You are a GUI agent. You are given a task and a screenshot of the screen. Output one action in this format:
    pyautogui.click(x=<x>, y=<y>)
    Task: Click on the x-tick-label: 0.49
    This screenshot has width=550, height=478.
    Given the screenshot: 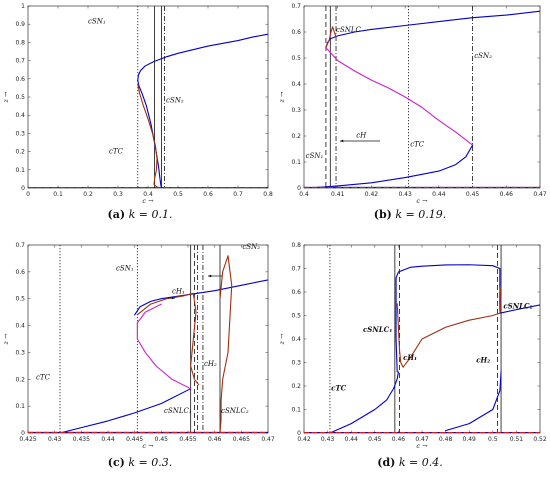 What is the action you would take?
    pyautogui.click(x=470, y=439)
    